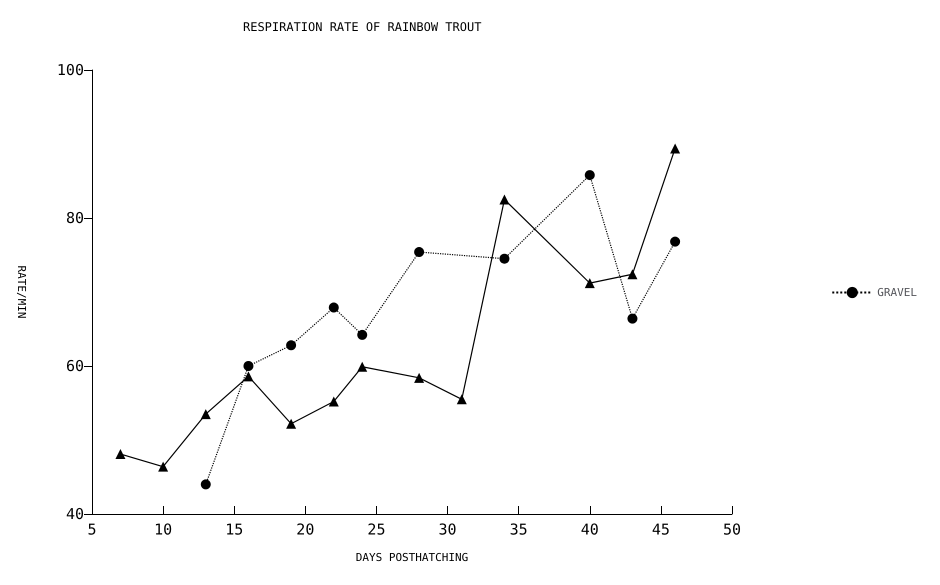 This screenshot has width=940, height=585. What do you see at coordinates (305, 529) in the screenshot?
I see `x-tick-label: 20` at bounding box center [305, 529].